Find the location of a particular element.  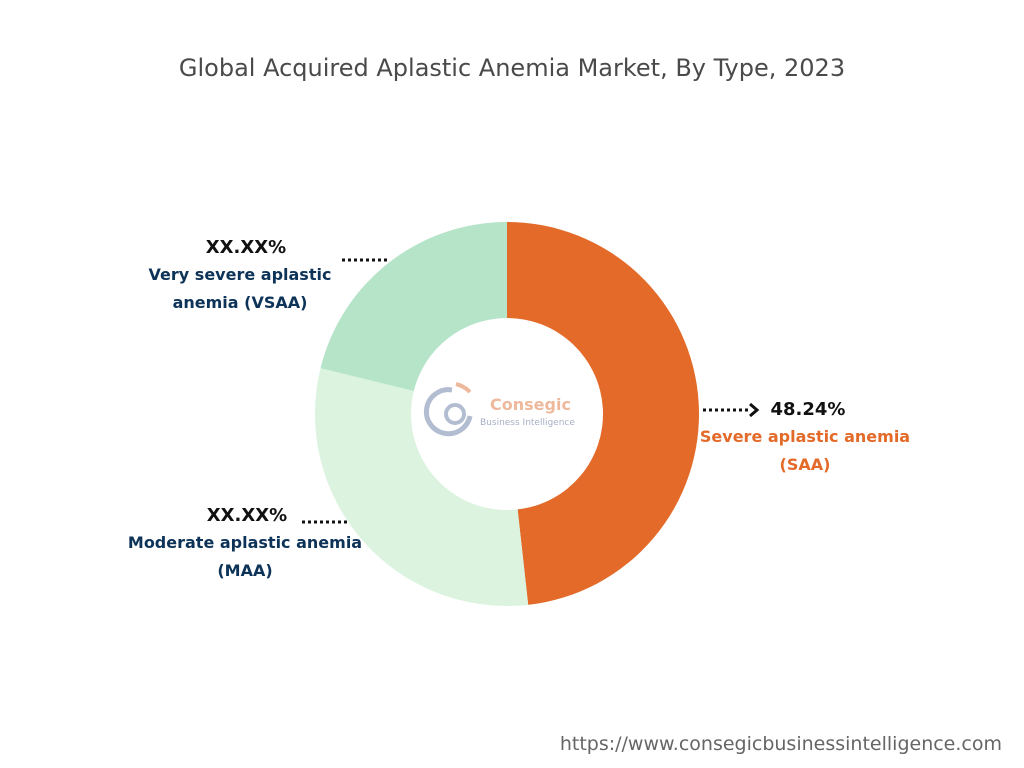

logo-tagline: Business Intelligence is located at coordinates (527, 423).